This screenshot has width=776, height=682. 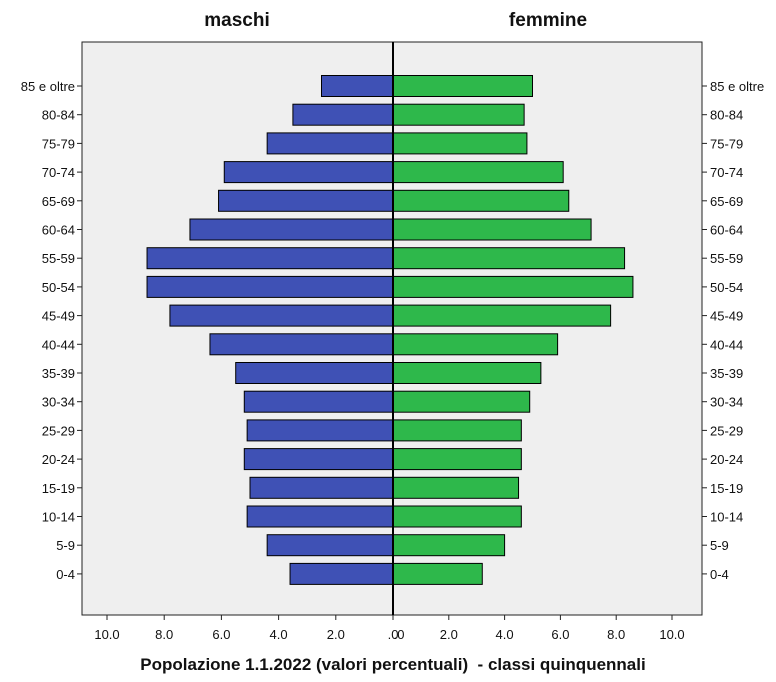 What do you see at coordinates (726, 430) in the screenshot?
I see `category-label-right: 25-29` at bounding box center [726, 430].